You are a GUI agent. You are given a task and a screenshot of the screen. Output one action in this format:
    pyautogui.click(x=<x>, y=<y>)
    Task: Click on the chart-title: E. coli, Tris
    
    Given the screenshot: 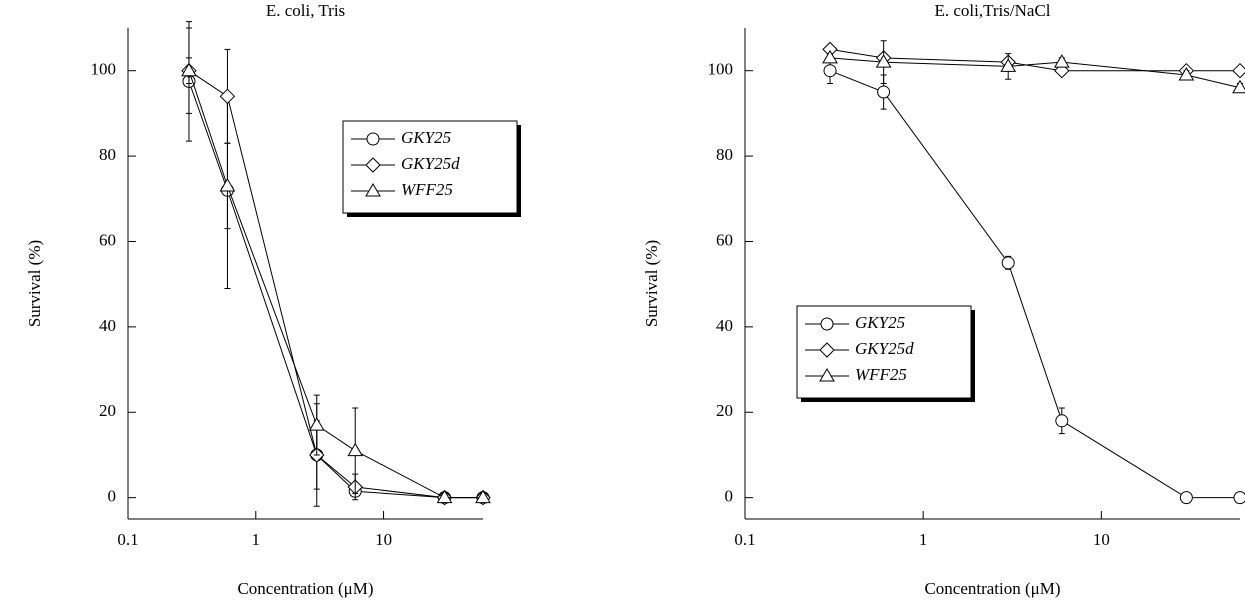 What is the action you would take?
    pyautogui.click(x=305, y=10)
    